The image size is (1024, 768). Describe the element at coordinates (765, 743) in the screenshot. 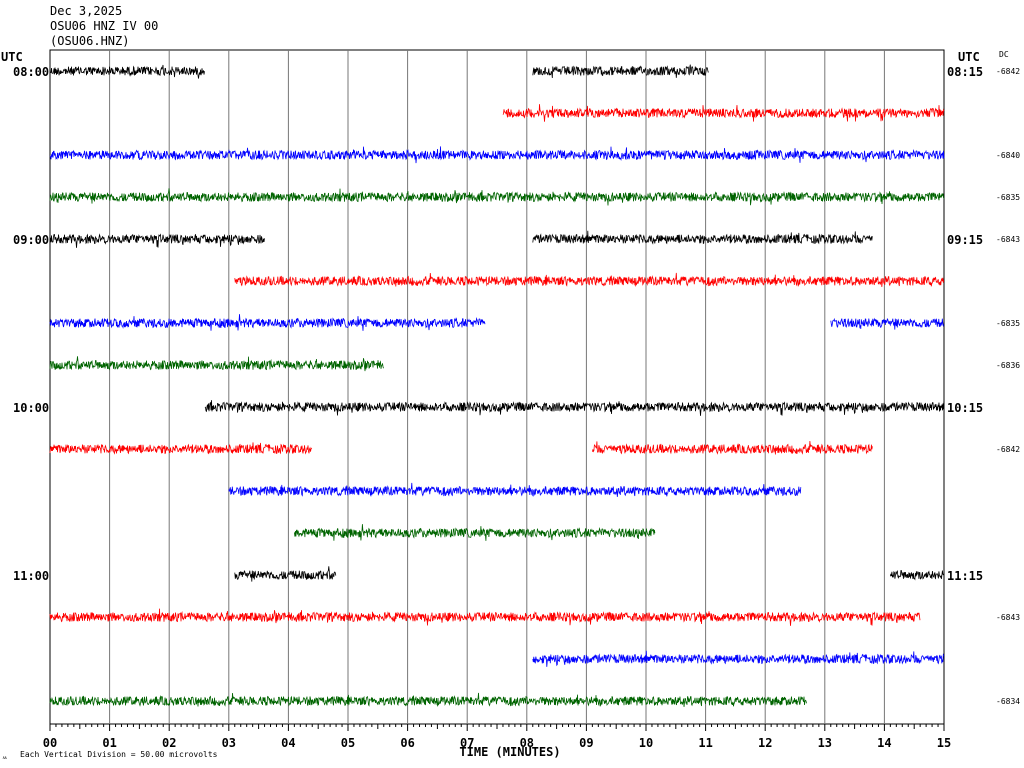

I see `x-tick-label: 12` at that location.